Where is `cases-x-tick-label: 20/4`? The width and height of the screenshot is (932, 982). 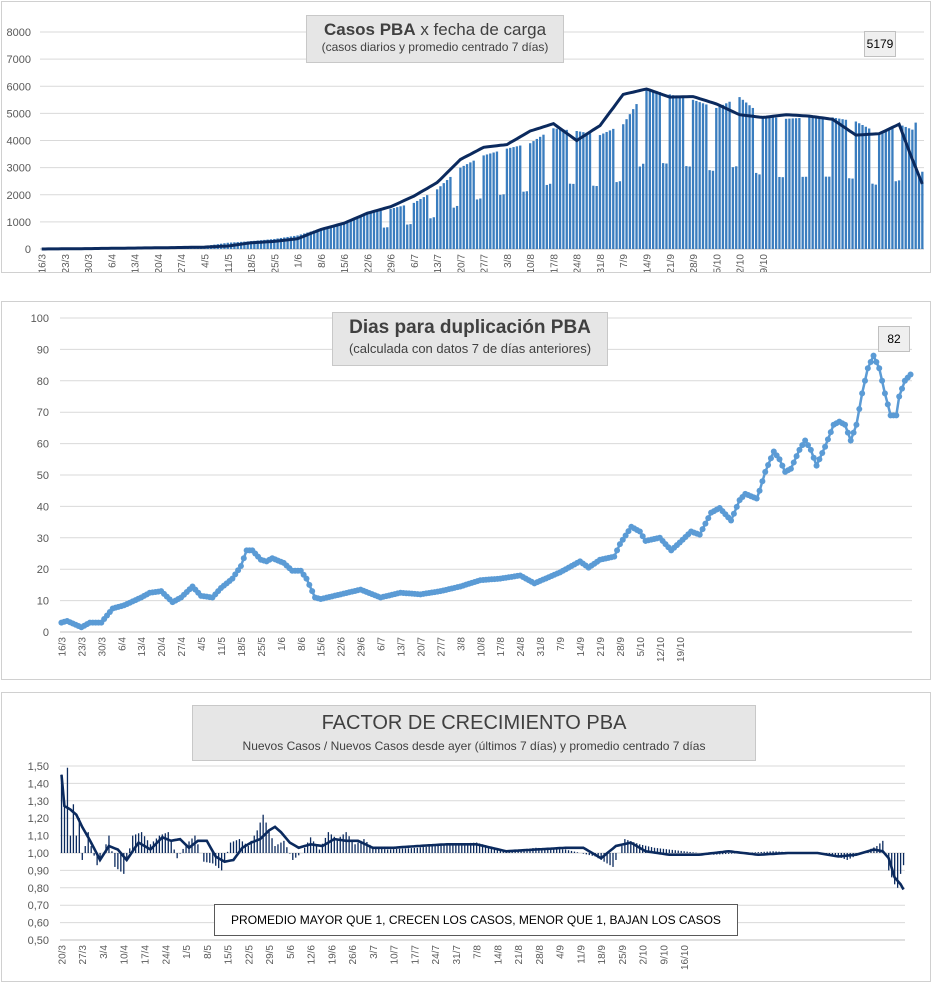
cases-x-tick-label: 20/4 is located at coordinates (159, 263).